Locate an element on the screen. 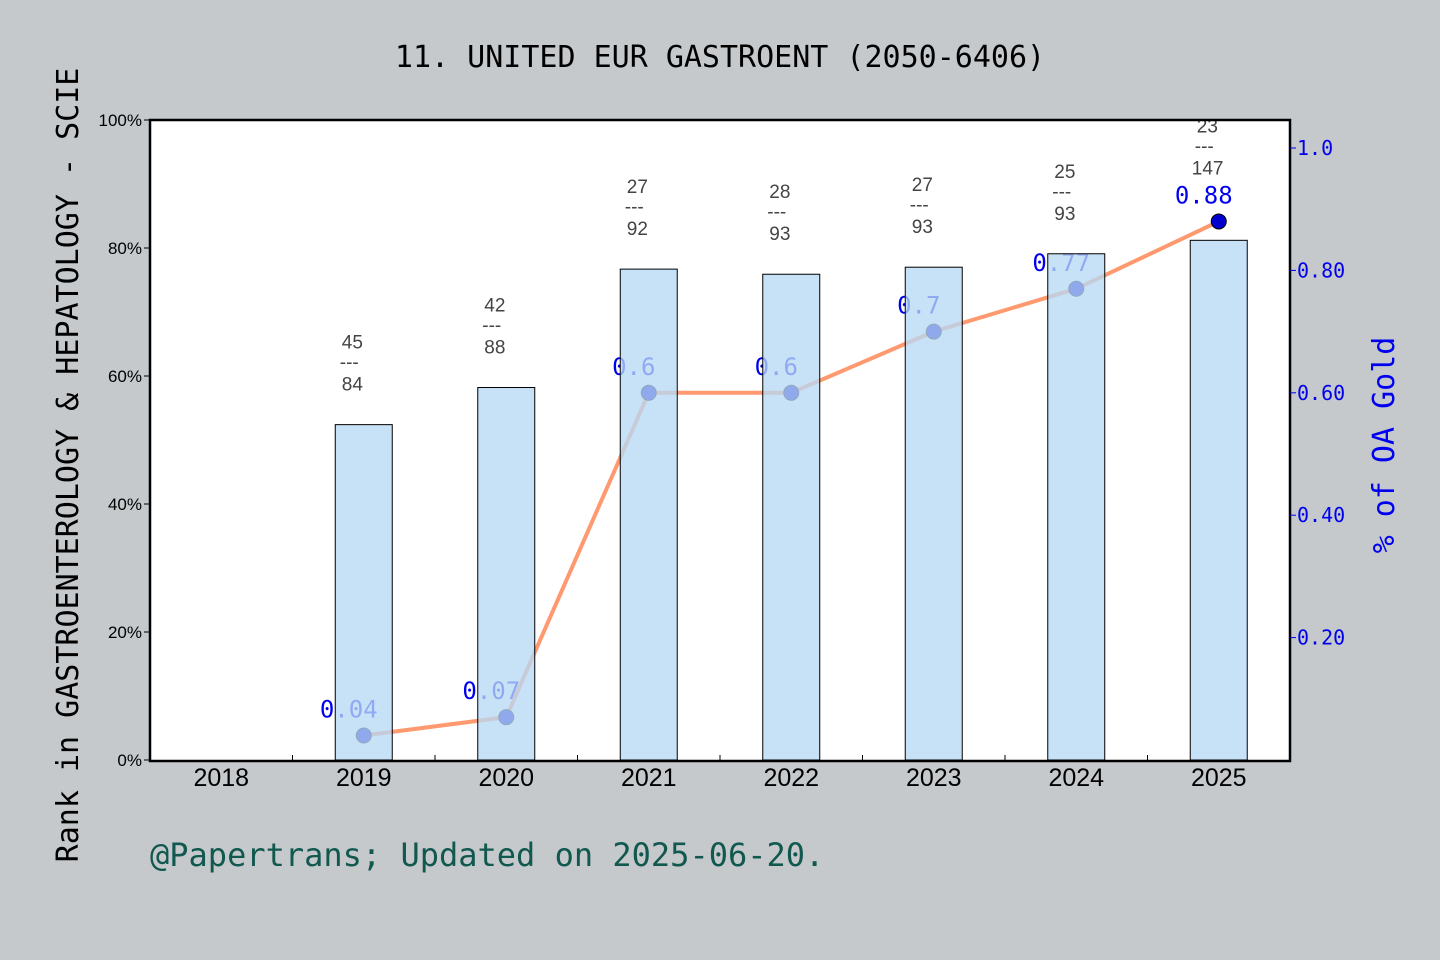  y2-tick-label: 0.20 is located at coordinates (1321, 638).